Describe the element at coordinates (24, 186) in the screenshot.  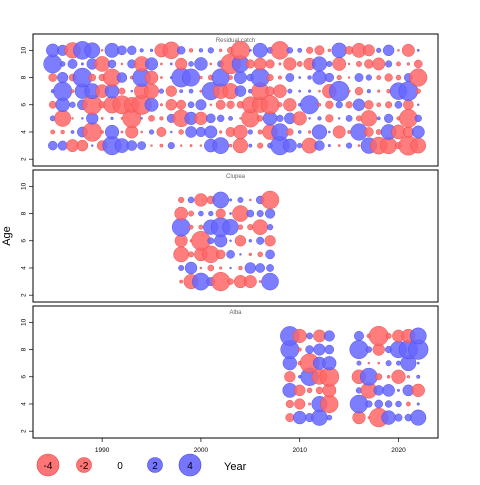
I see `y-tick-label: 10` at that location.